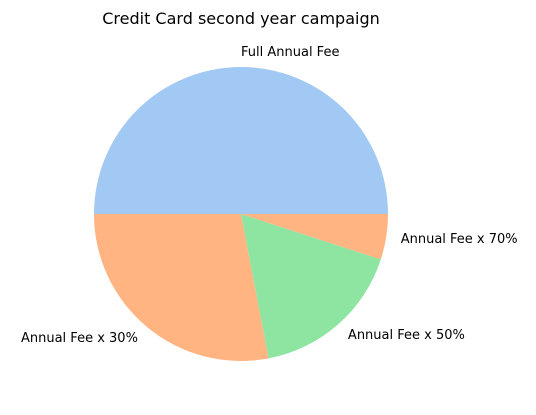  I want to click on pie-slice-annual-fee-x-50pct, so click(311, 286).